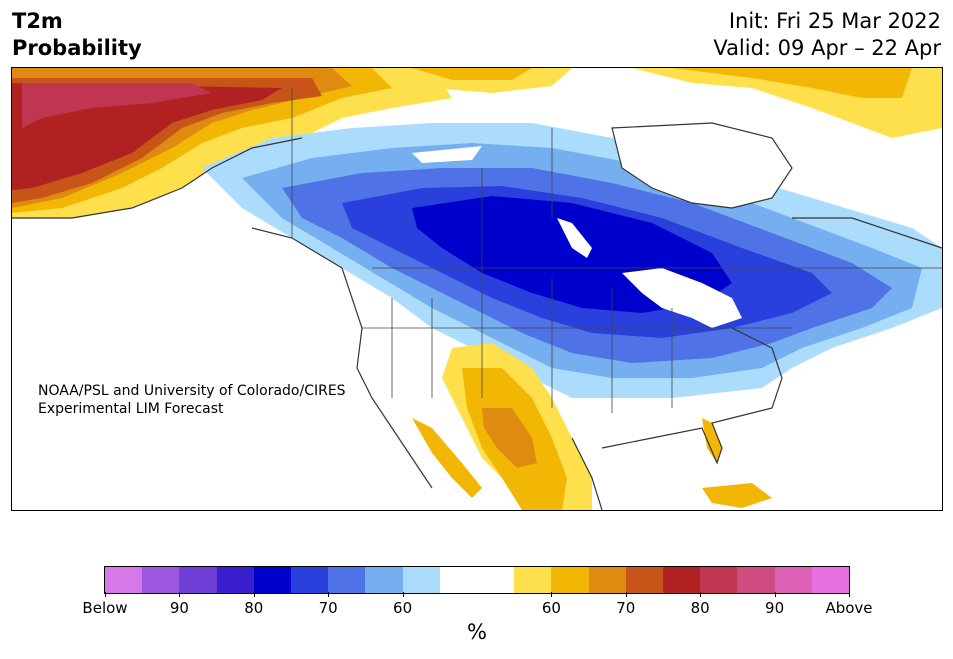 This screenshot has height=659, width=953. I want to click on colorbar, so click(477, 580).